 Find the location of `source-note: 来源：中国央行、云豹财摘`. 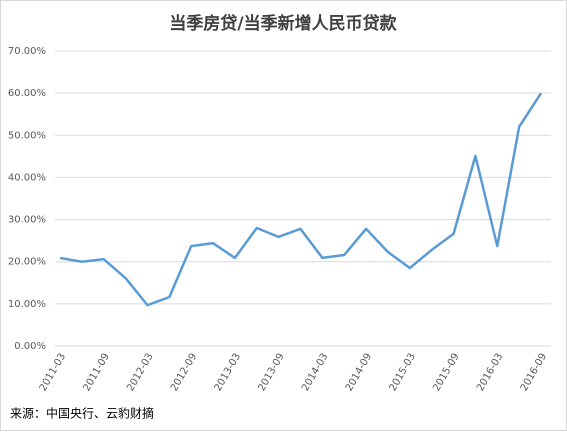

source-note: 来源：中国央行、云豹财摘 is located at coordinates (82, 413).